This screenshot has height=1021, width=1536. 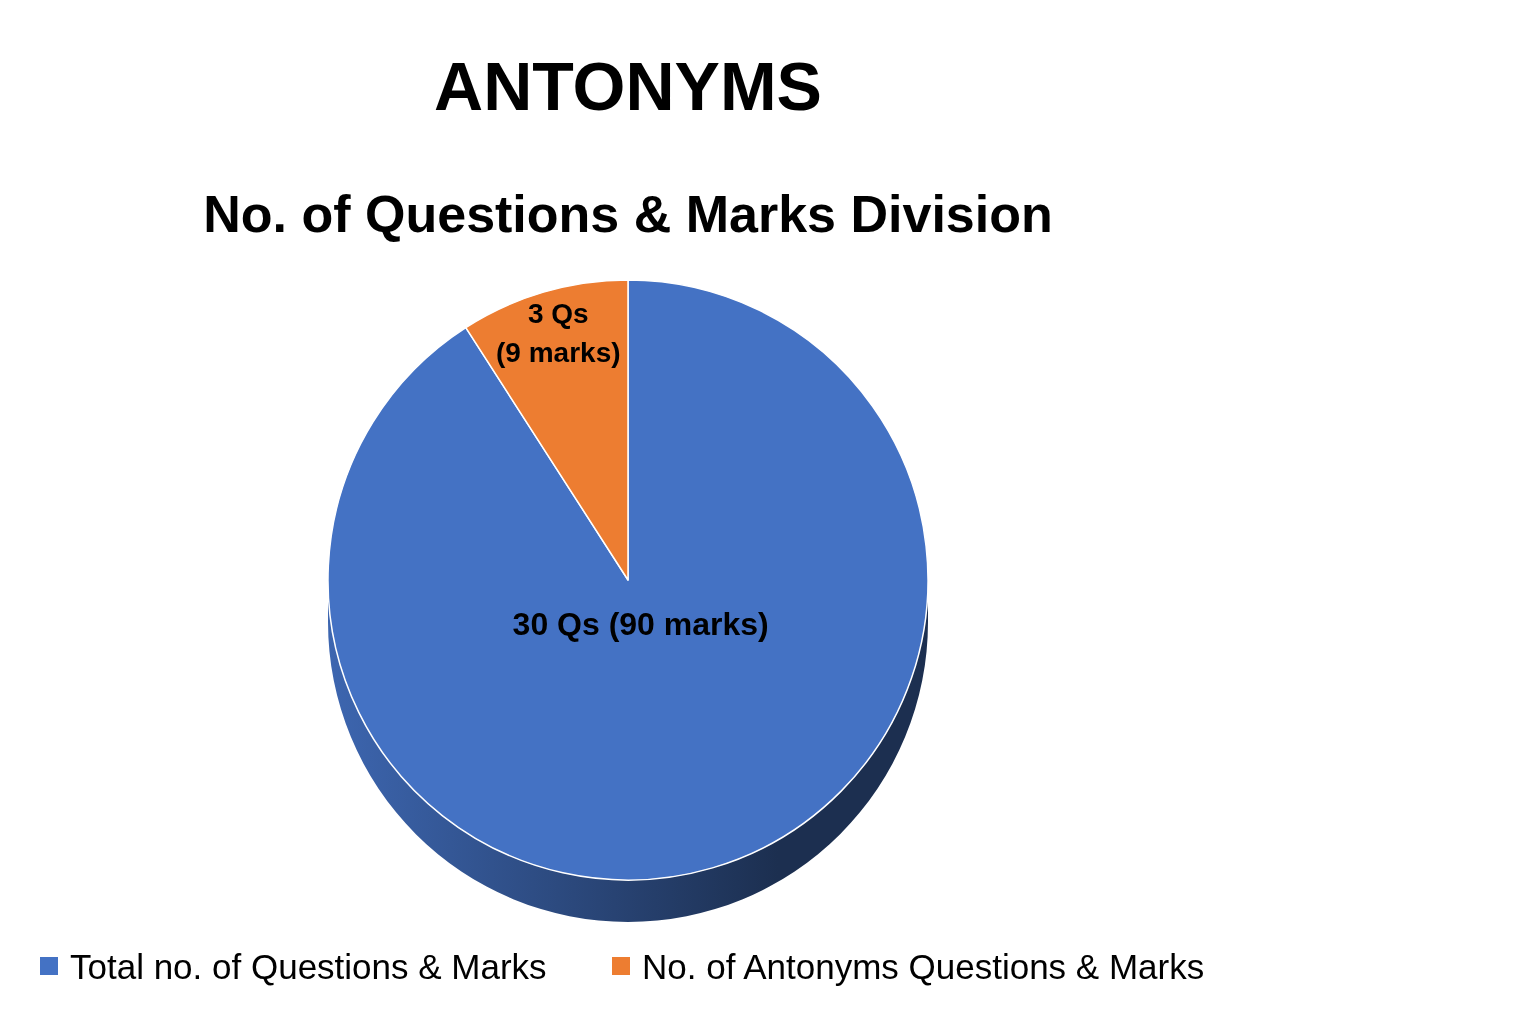 I want to click on chart-subtitle: No. of Questions & Marks Division, so click(x=628, y=214).